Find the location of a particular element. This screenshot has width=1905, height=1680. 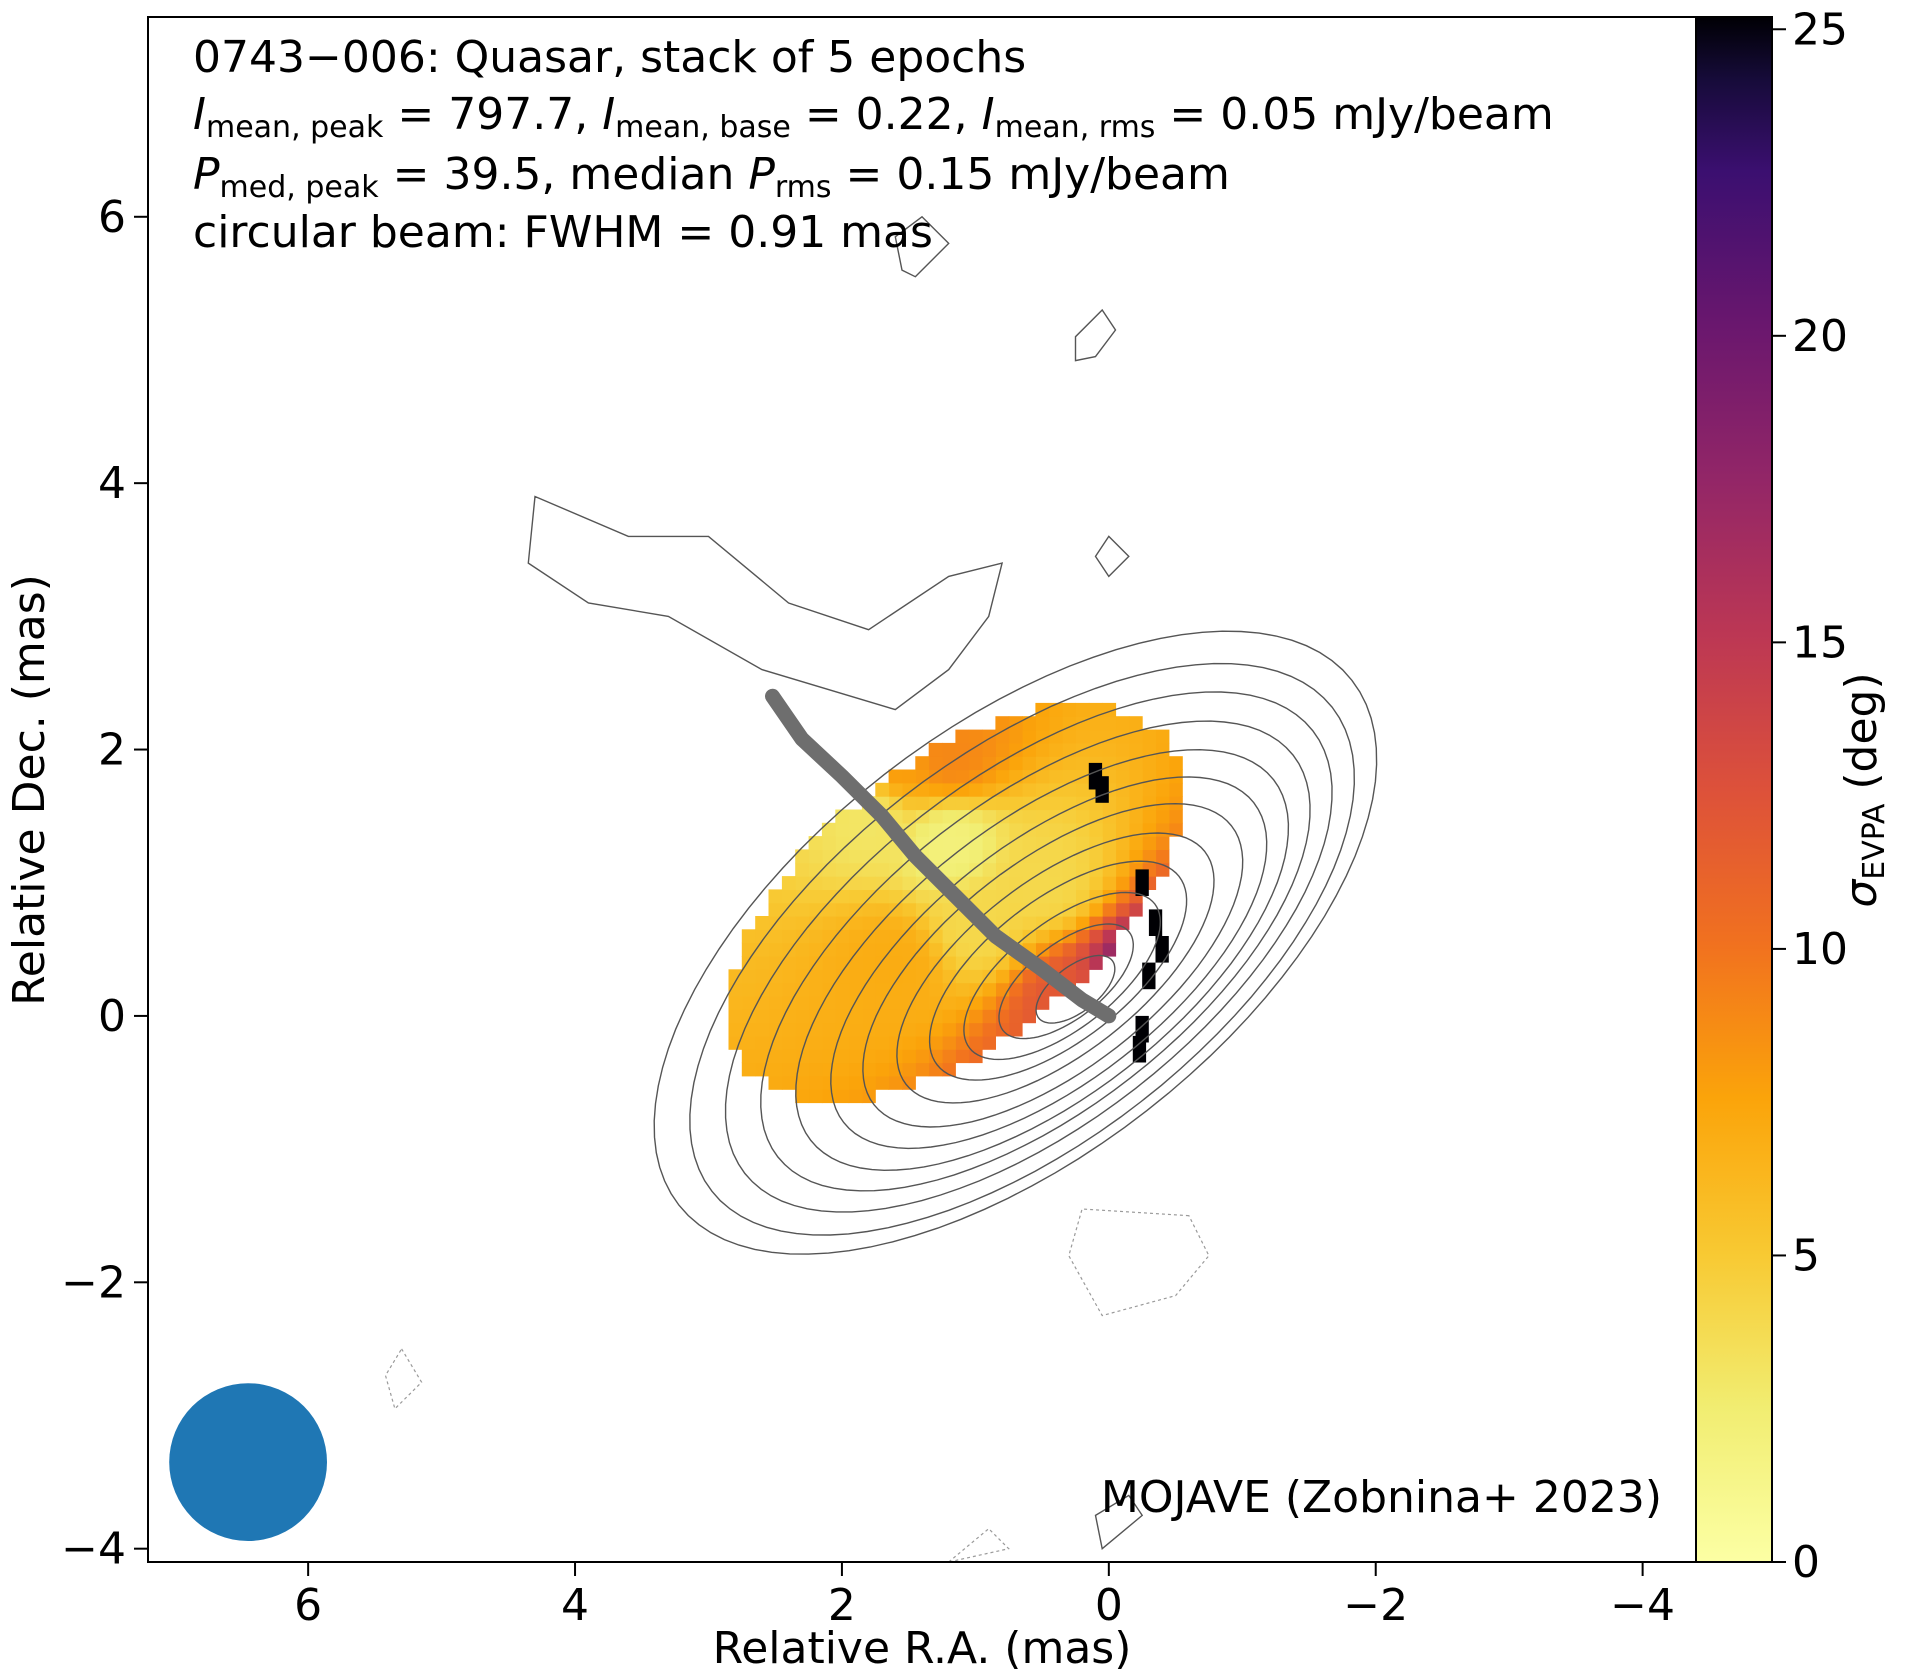

title-line-3-sub-peak: med, peak is located at coordinates (300, 187).